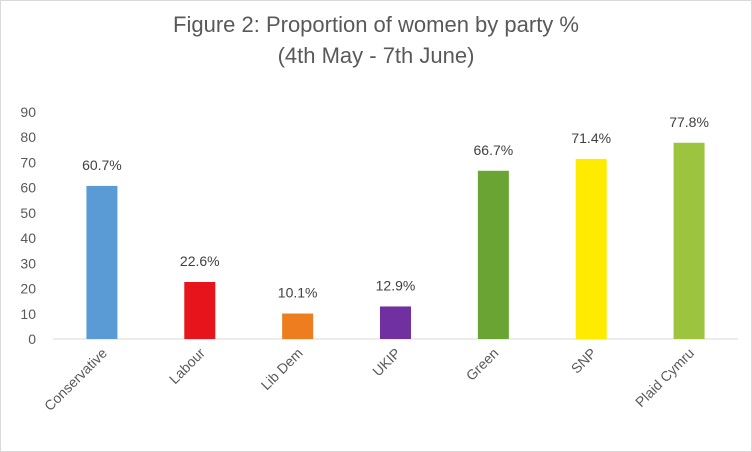 This screenshot has width=752, height=452. I want to click on bar-plaid-cymru, so click(689, 240).